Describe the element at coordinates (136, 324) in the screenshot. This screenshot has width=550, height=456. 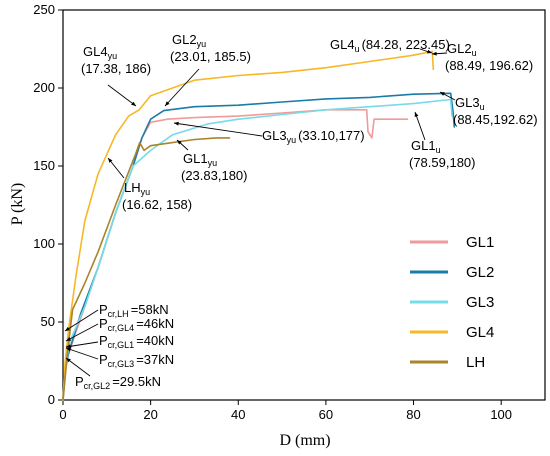
I see `annotation-label: Pcr,GL4 =46kN` at that location.